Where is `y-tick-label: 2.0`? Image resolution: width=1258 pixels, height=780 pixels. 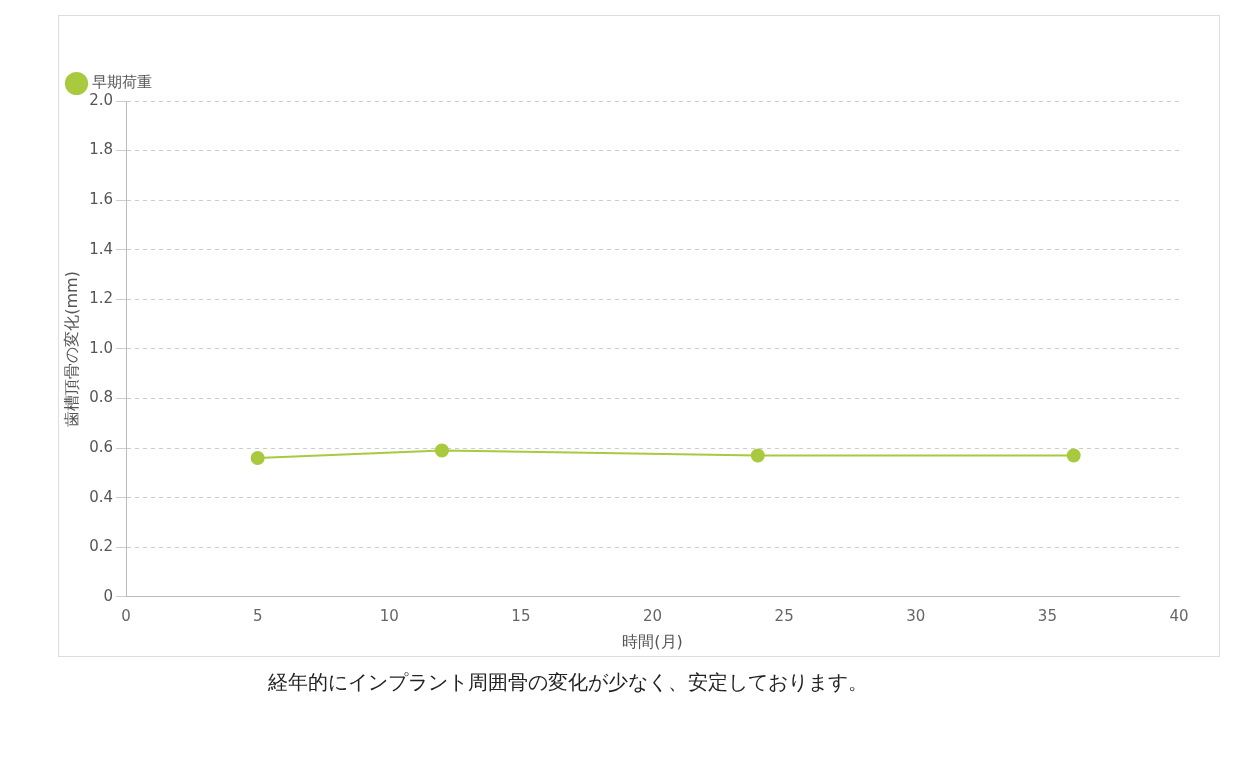
y-tick-label: 2.0 is located at coordinates (101, 99).